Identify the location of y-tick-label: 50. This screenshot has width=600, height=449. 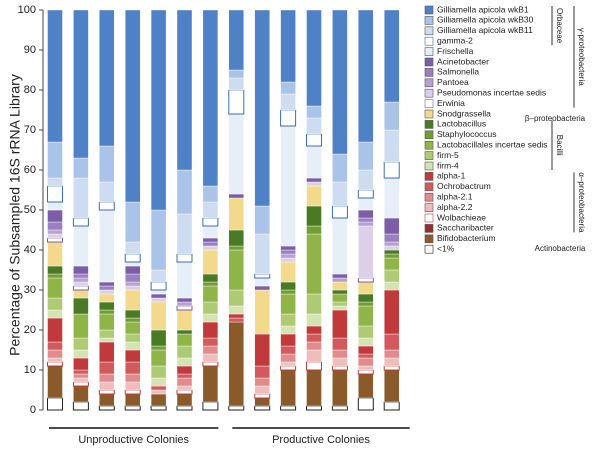
(30, 210).